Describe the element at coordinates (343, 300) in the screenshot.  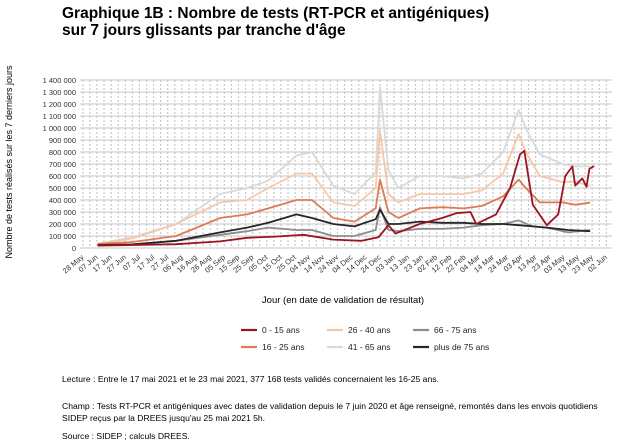
I see `x-axis-label: Jour (en date de validation de résultat)` at that location.